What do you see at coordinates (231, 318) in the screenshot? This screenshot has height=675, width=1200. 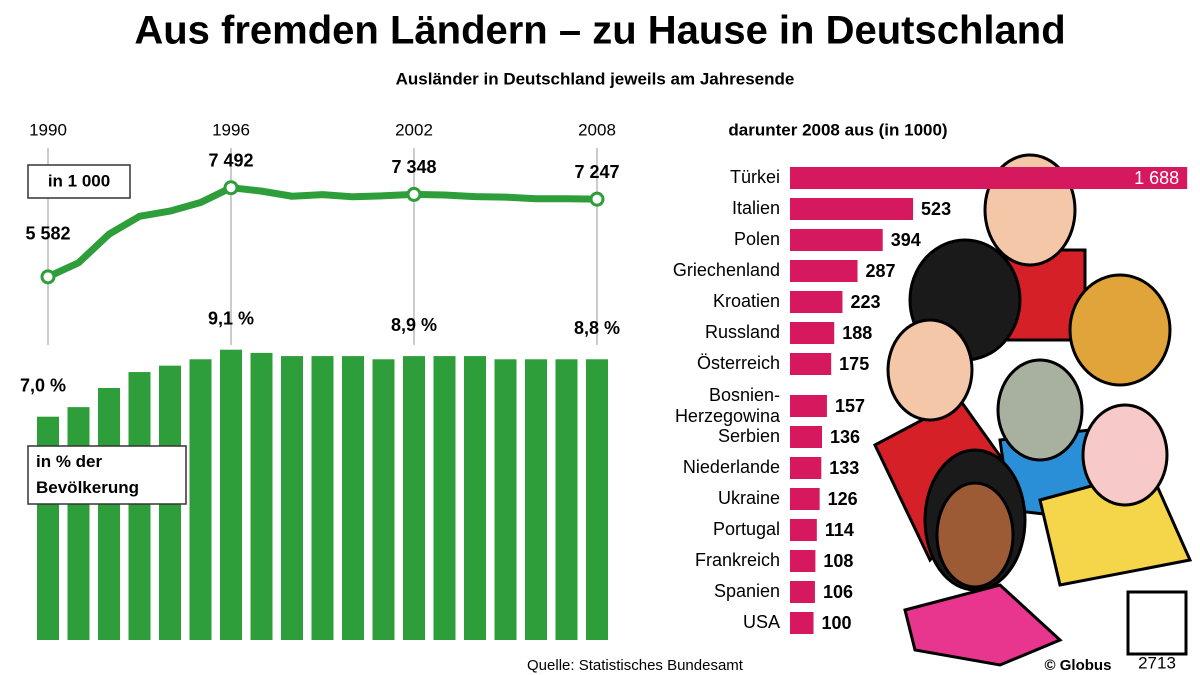 I see `value-label: 9,1 %` at bounding box center [231, 318].